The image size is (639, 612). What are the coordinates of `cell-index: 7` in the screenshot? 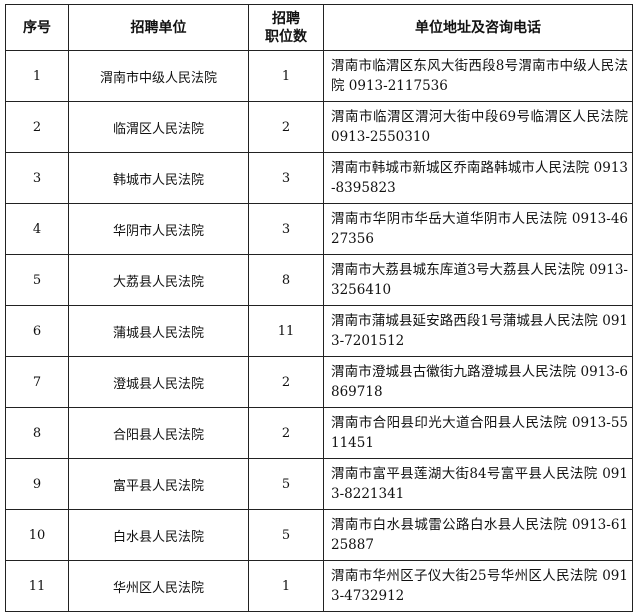 It's located at (37, 382).